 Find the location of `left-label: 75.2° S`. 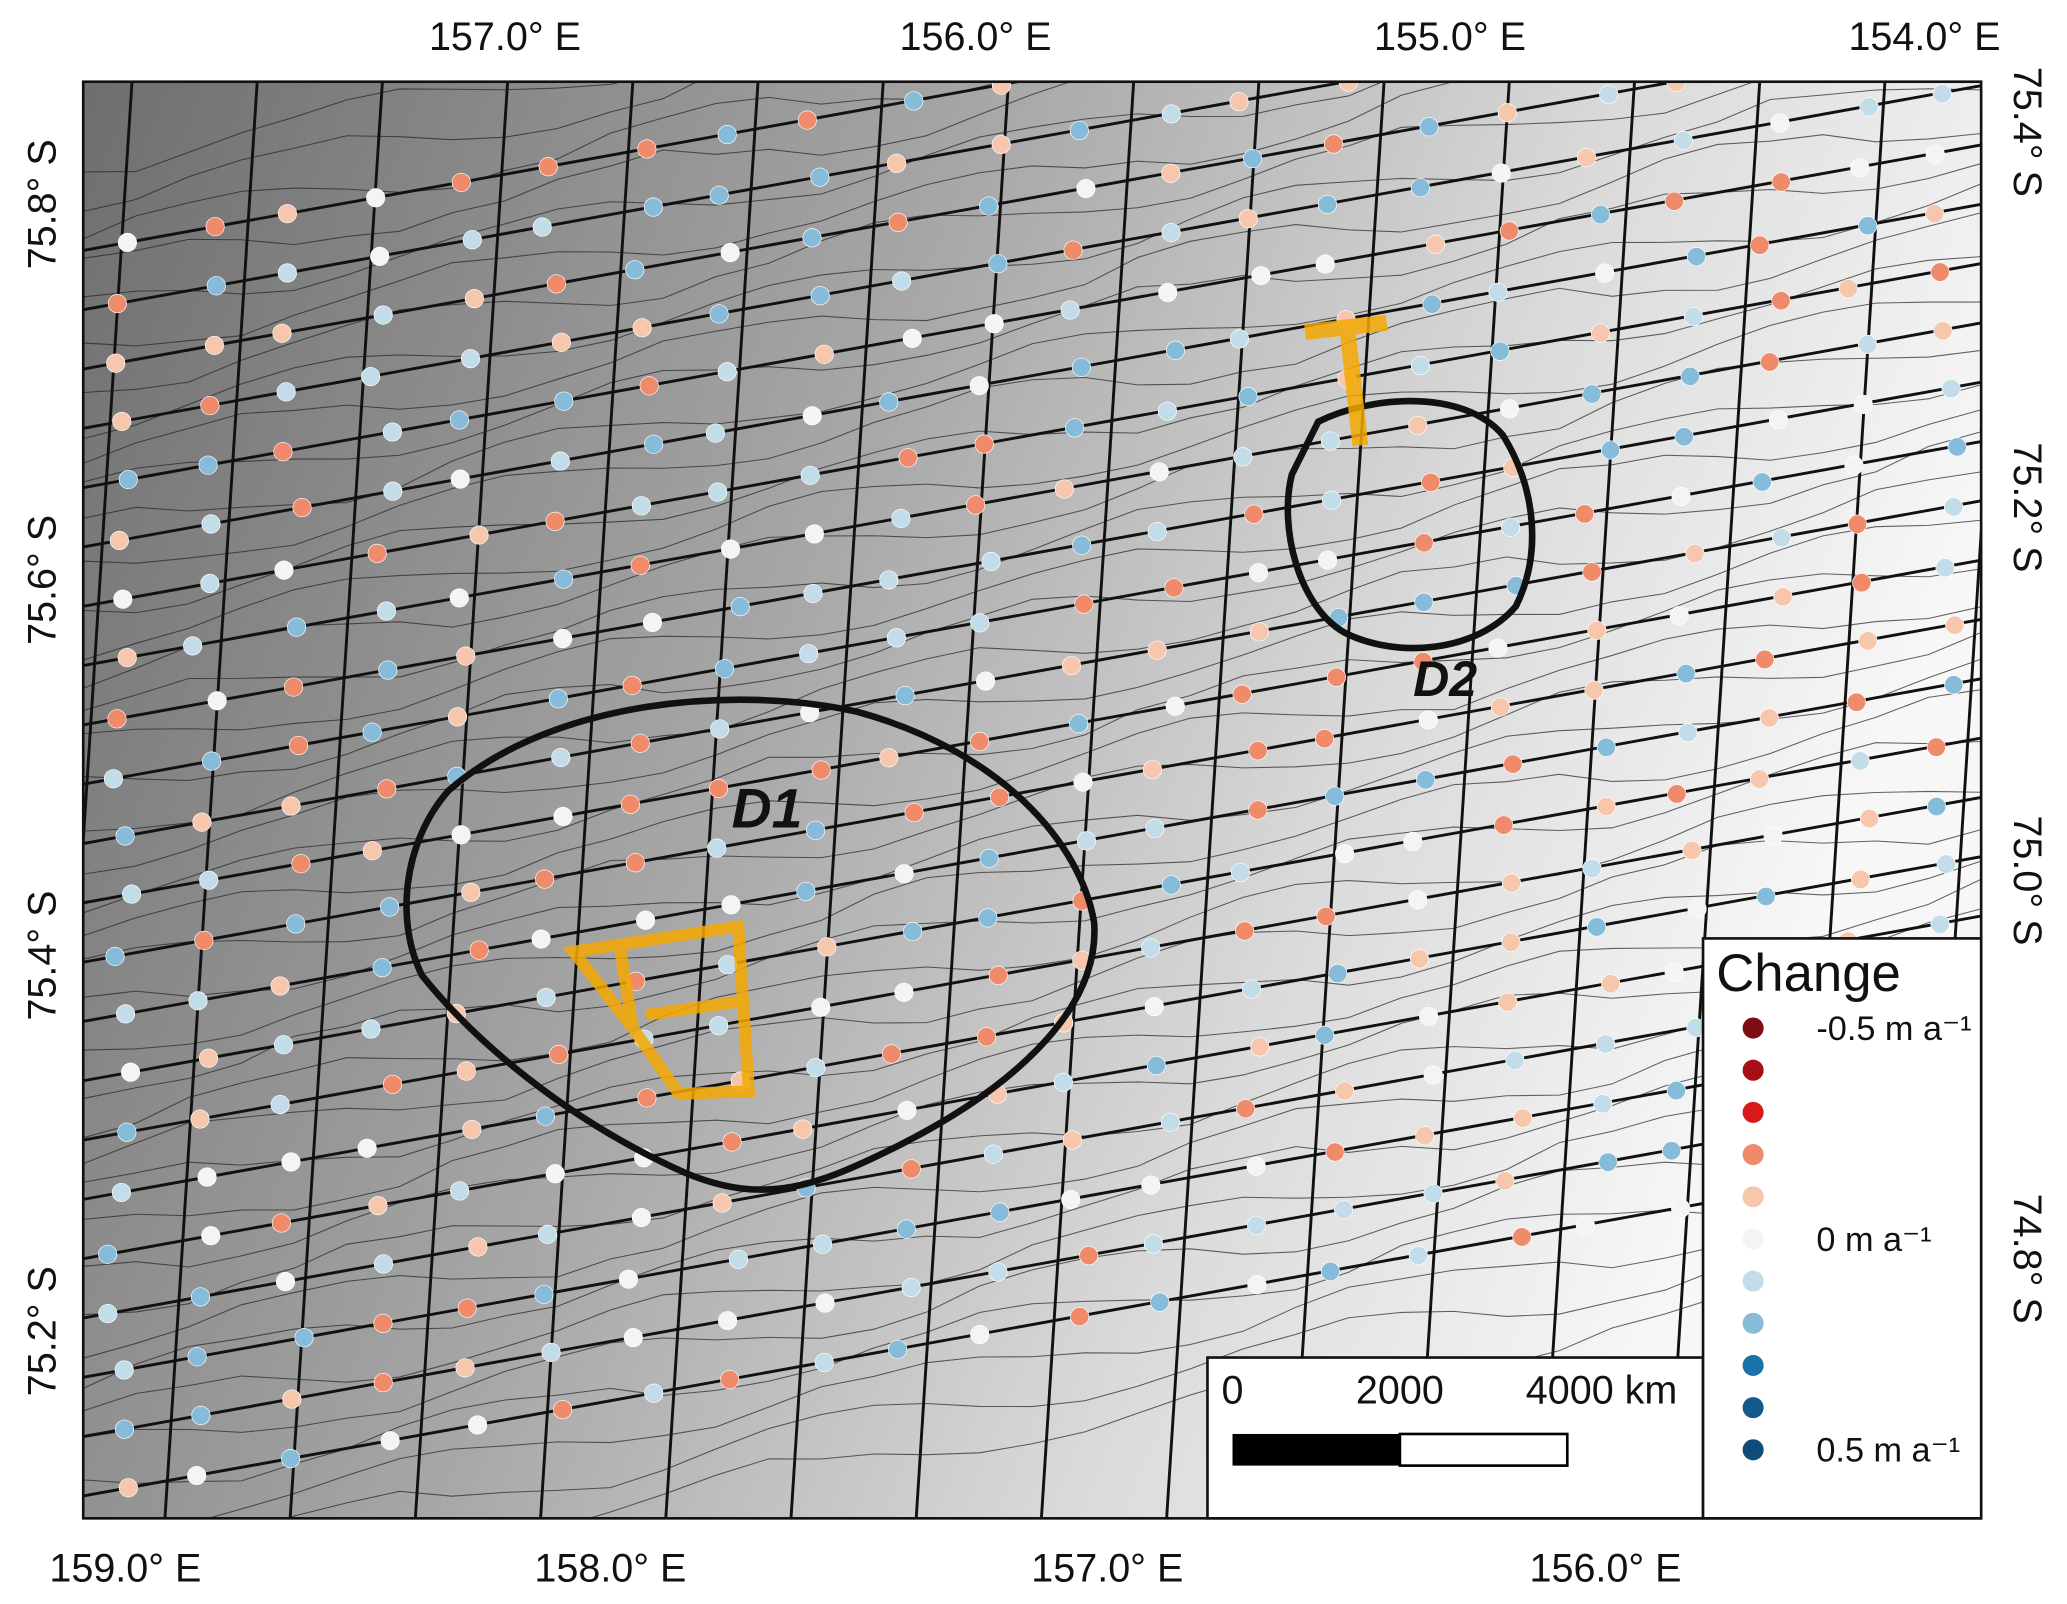

left-label: 75.2° S is located at coordinates (43, 1331).